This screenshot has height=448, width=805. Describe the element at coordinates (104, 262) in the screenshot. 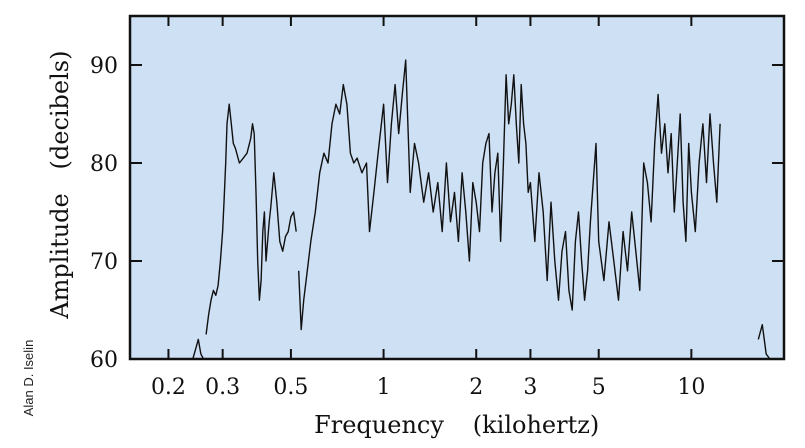

I see `y-tick-label-1: 70` at that location.